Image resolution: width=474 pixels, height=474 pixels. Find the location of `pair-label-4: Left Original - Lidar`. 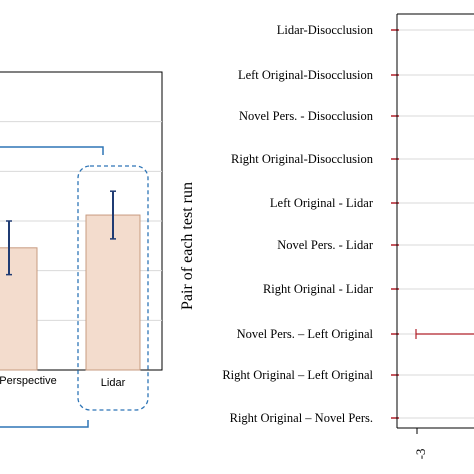

pair-label-4: Left Original - Lidar is located at coordinates (322, 203).